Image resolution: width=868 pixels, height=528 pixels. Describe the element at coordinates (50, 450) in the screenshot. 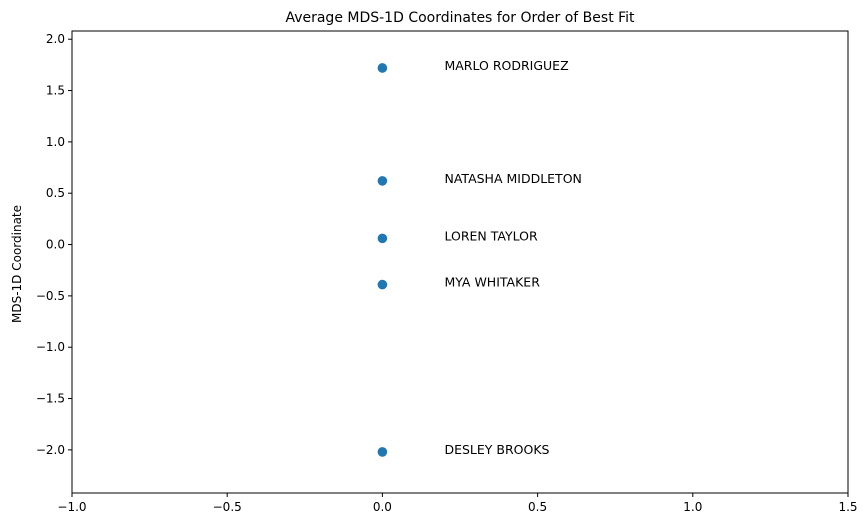

I see `y-tick-label: −2.0` at that location.